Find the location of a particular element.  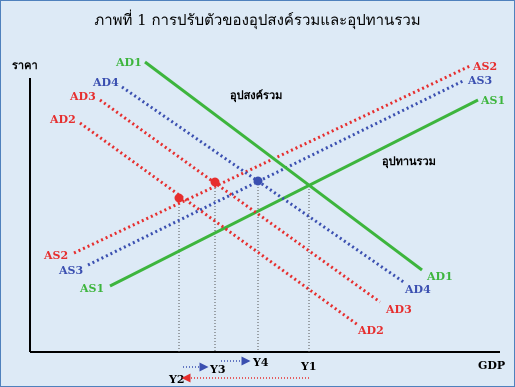

label-as1-right: AS1 is located at coordinates (492, 100).